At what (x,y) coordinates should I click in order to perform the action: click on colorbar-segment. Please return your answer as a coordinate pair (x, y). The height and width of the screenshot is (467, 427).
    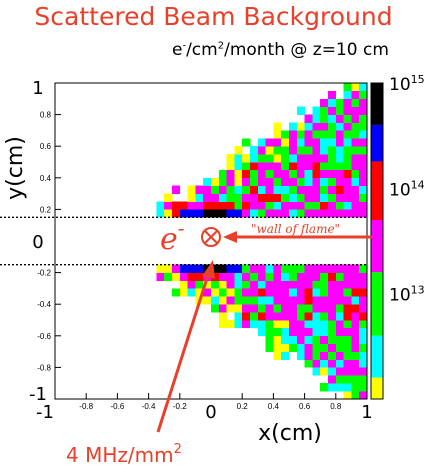
    Looking at the image, I should click on (377, 388).